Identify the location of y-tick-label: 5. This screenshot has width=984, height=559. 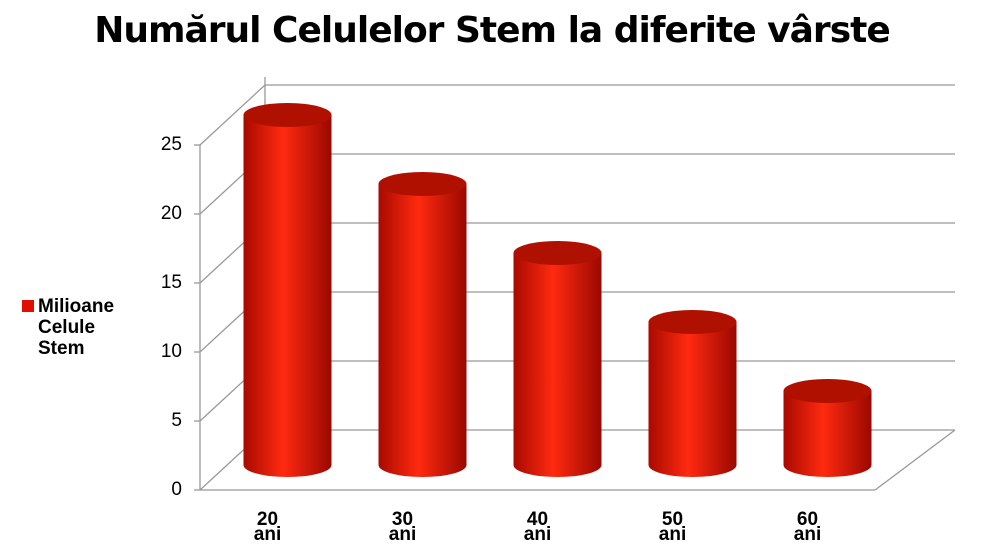
(176, 420).